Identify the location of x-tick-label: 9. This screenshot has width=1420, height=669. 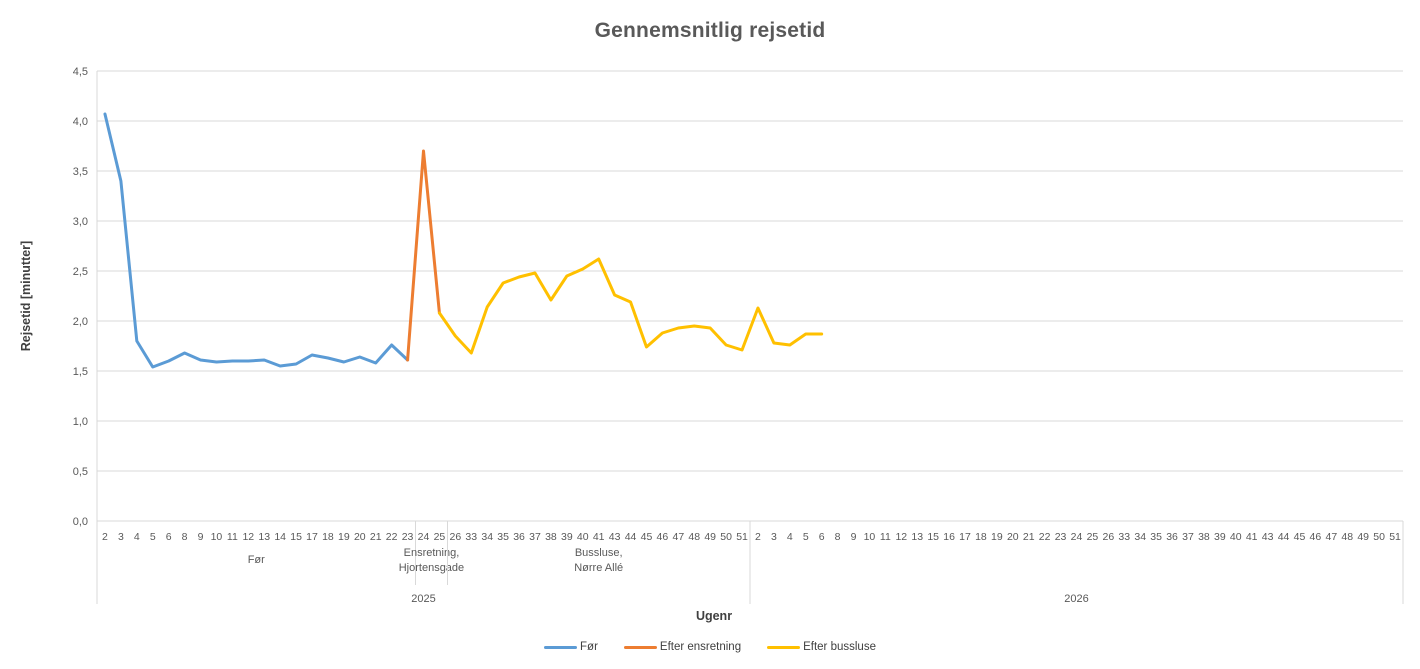
(854, 537).